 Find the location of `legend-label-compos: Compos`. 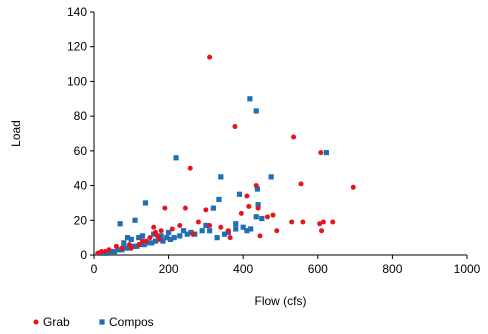

legend-label-compos: Compos is located at coordinates (131, 322).